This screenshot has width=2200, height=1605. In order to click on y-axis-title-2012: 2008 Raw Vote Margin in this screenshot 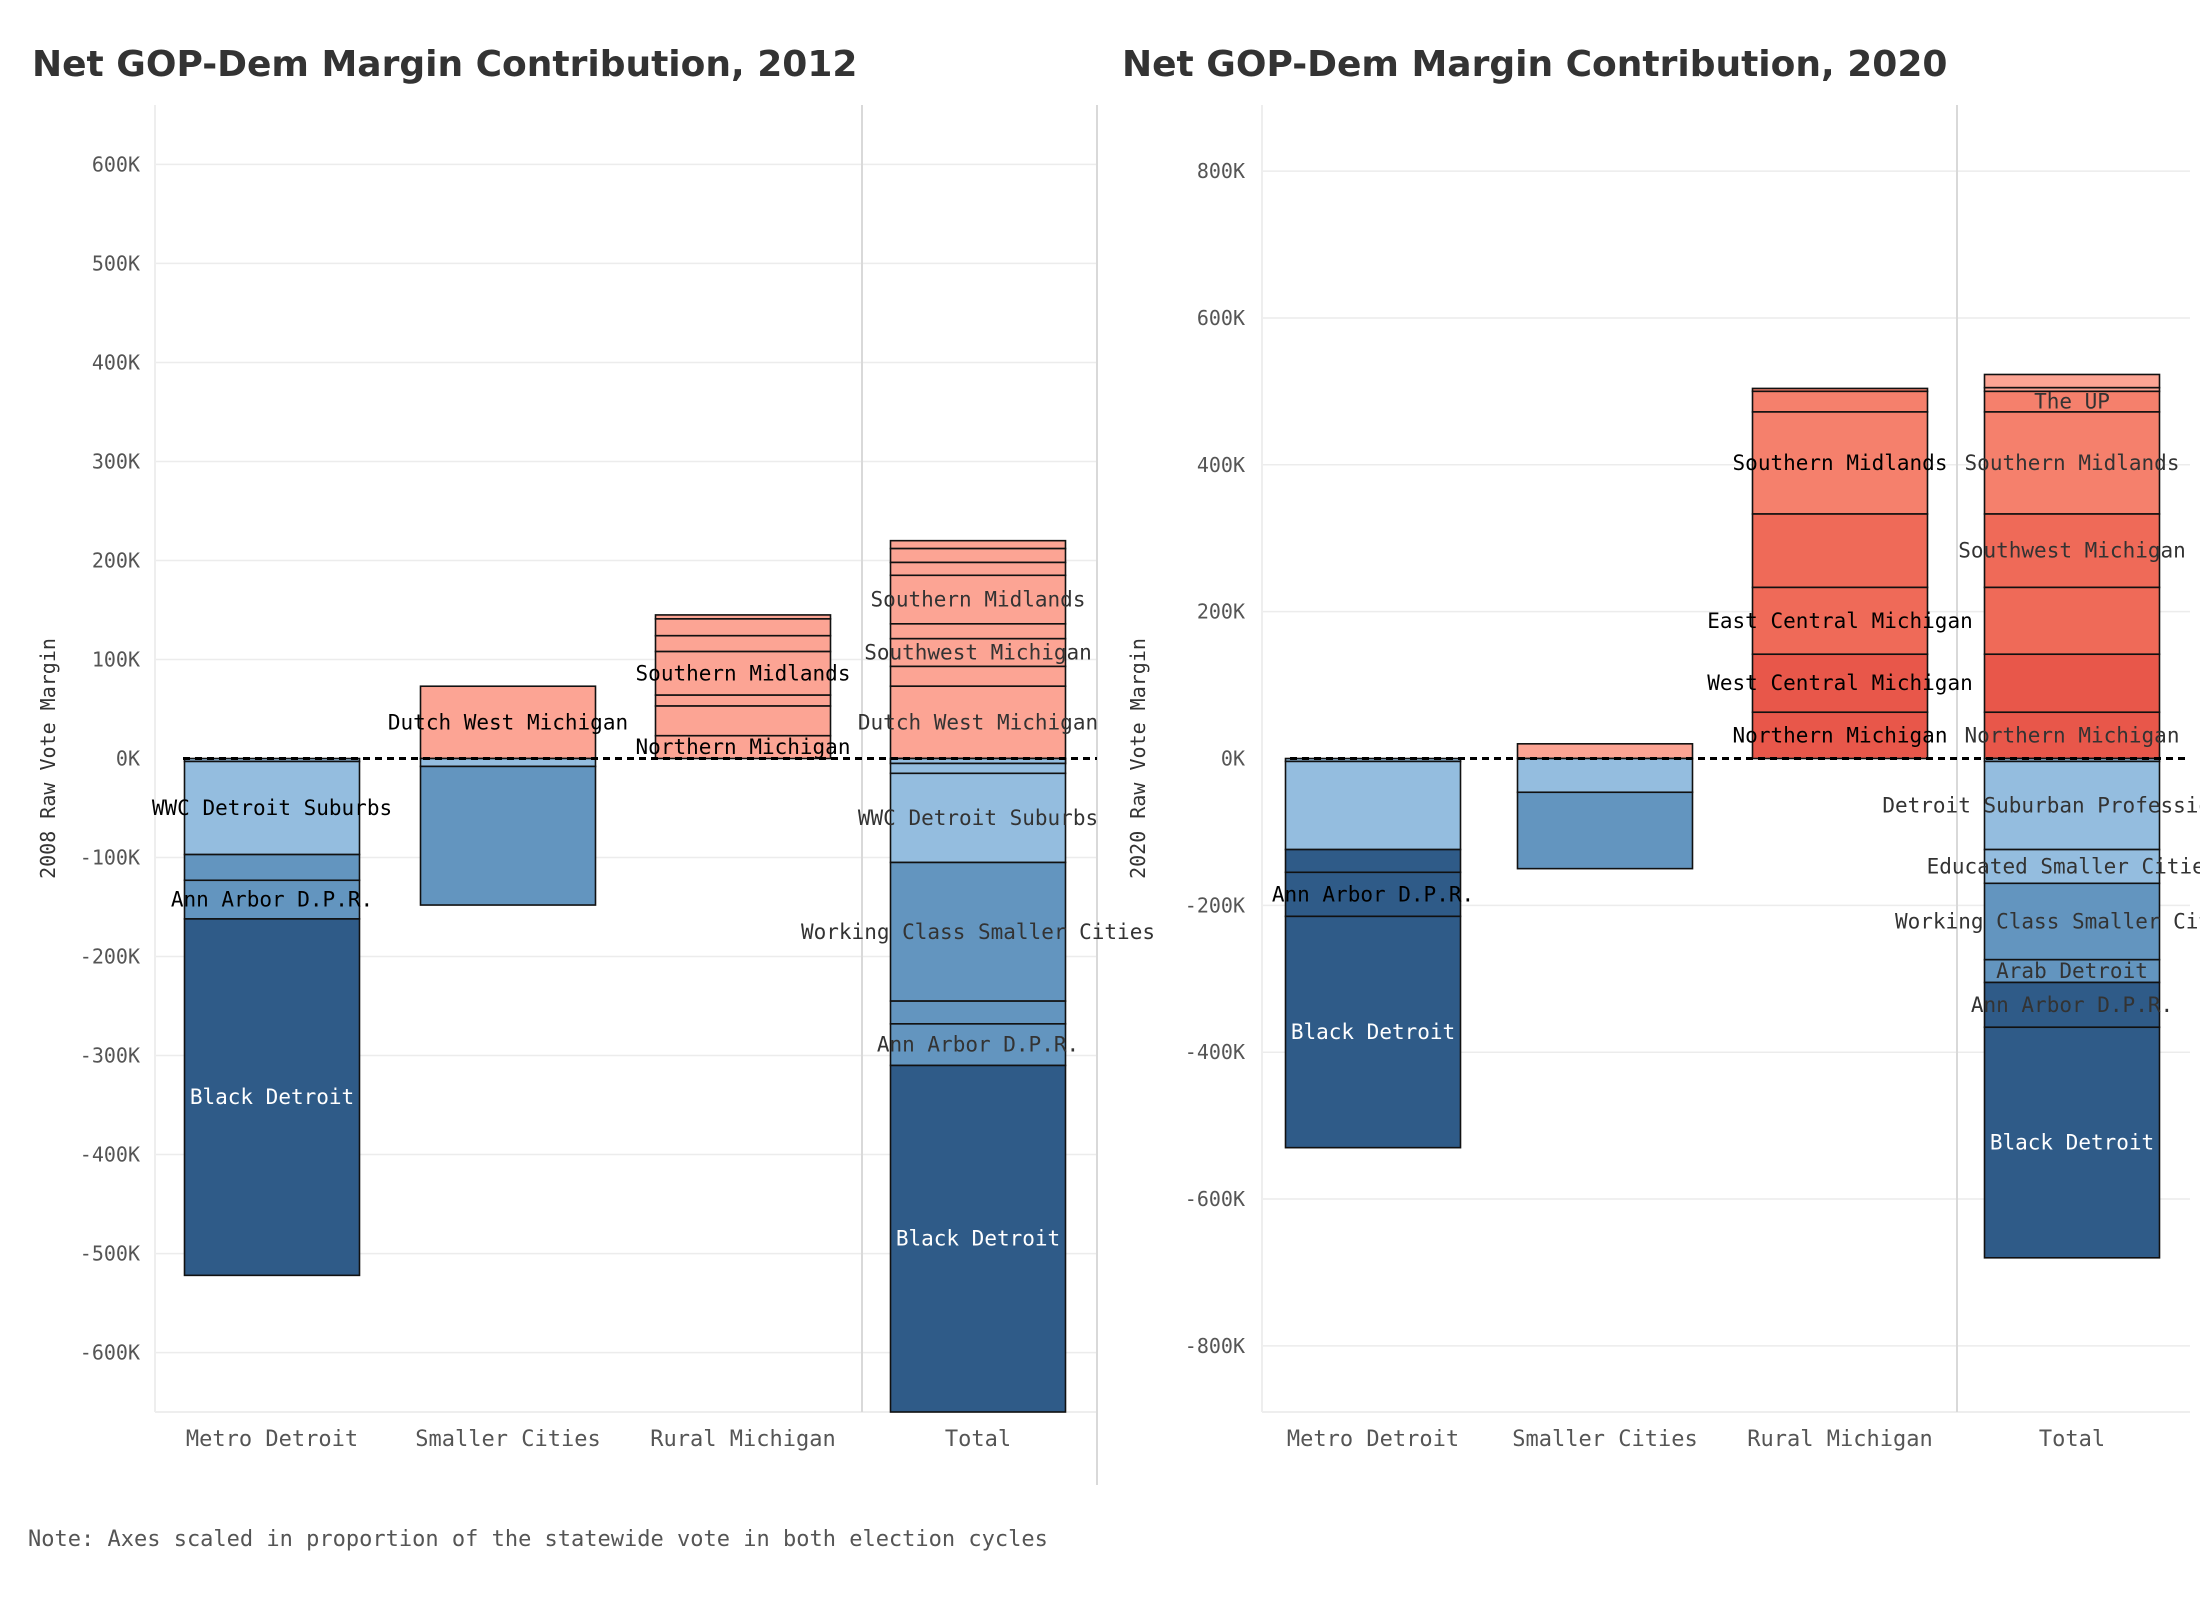, I will do `click(48, 758)`.